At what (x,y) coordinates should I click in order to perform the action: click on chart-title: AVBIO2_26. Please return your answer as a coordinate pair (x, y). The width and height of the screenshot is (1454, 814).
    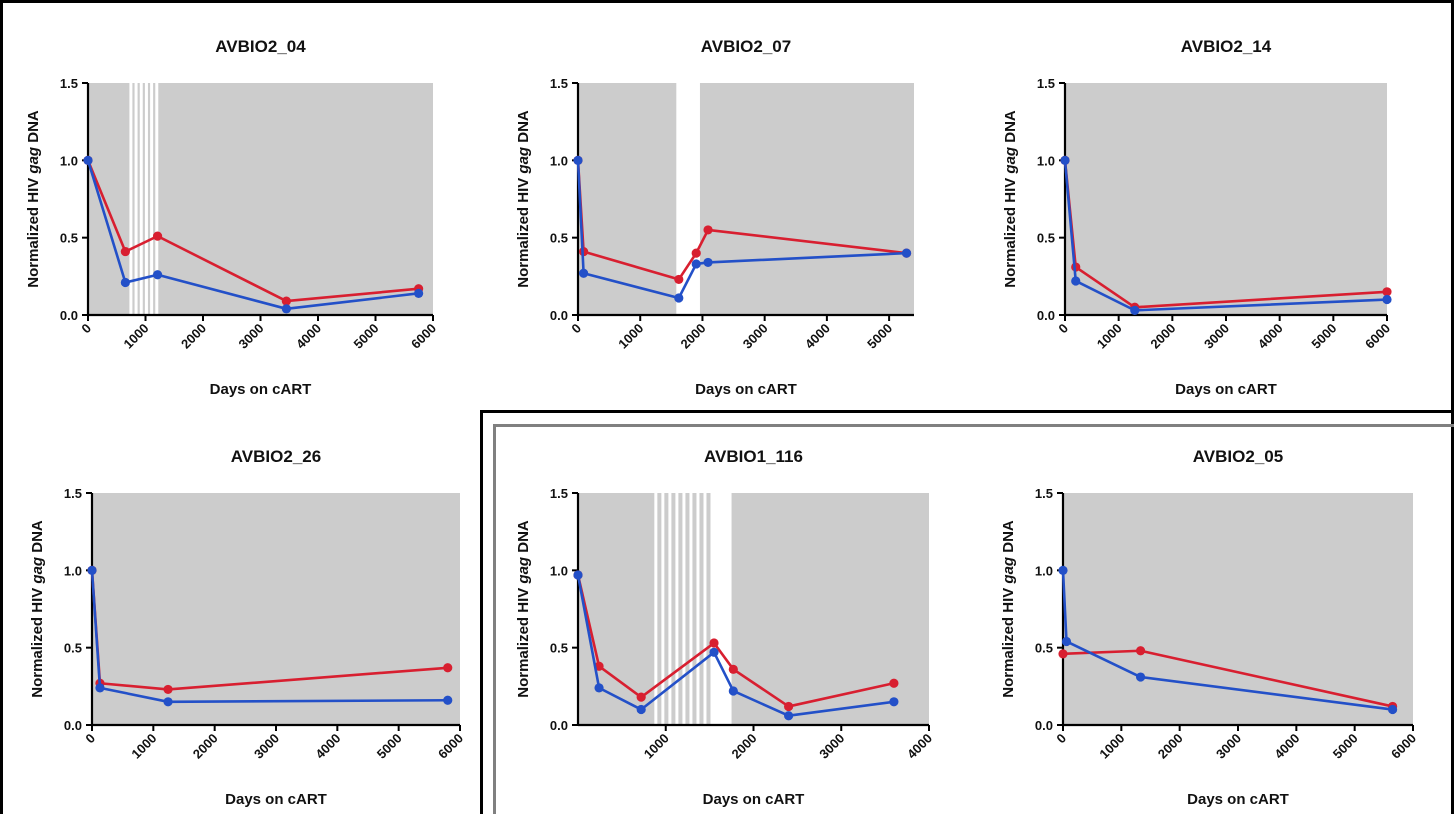
    Looking at the image, I should click on (276, 456).